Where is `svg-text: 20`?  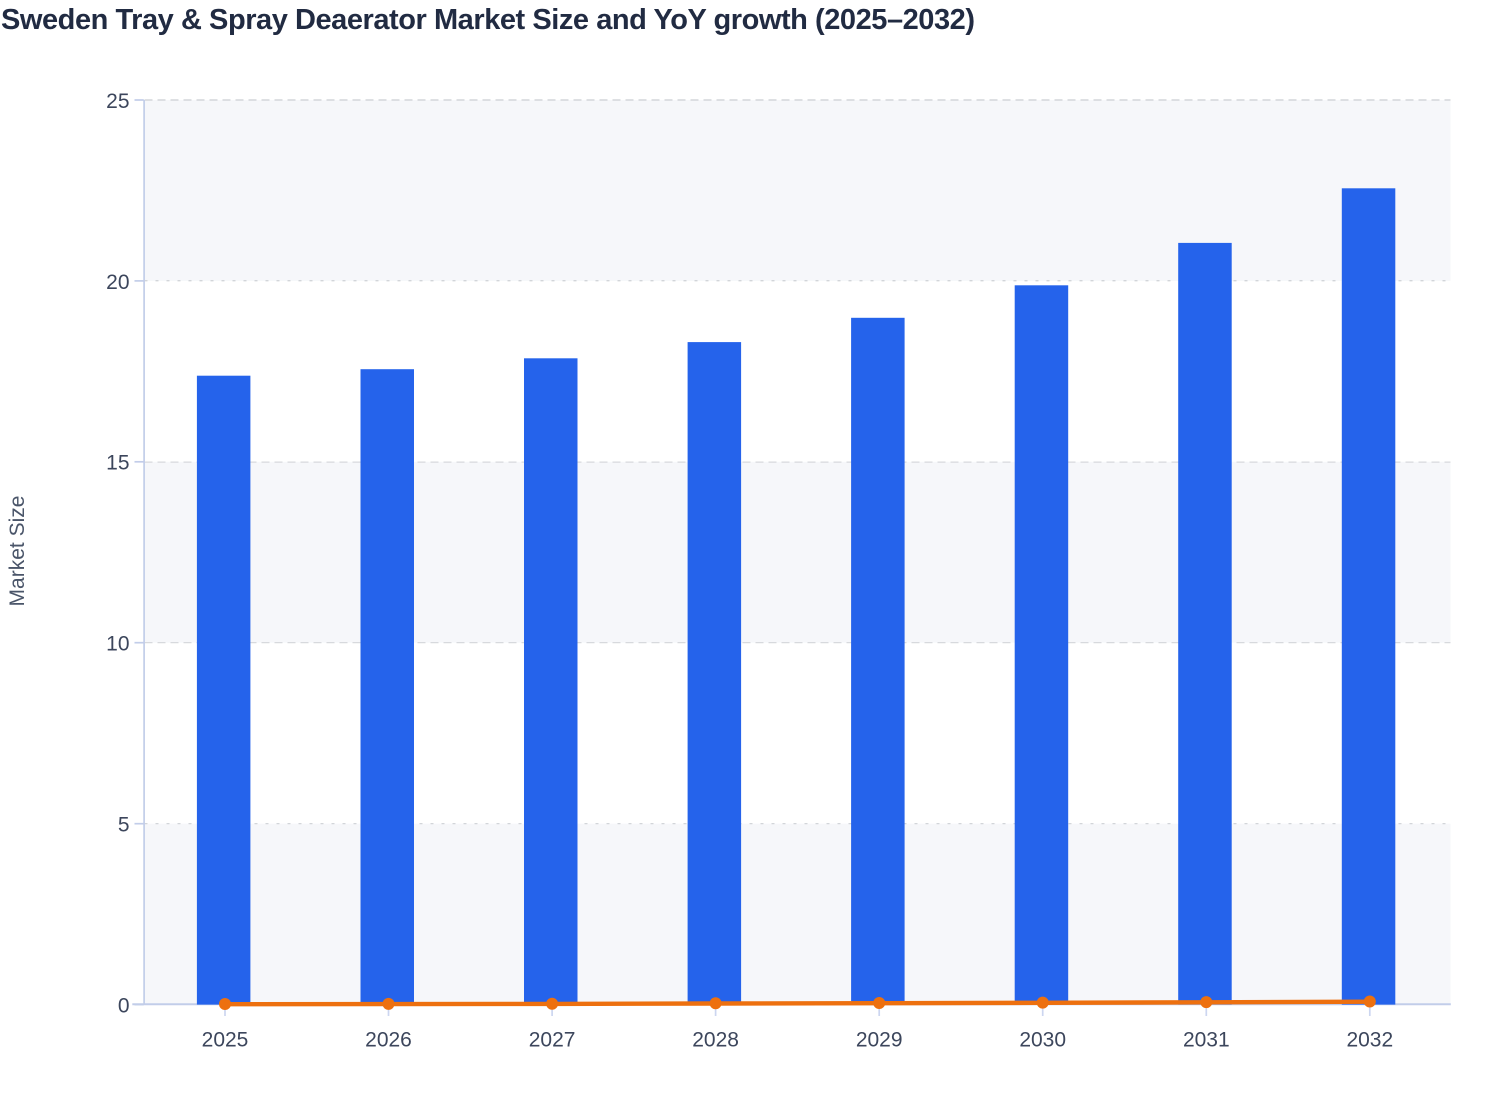
svg-text: 20 is located at coordinates (117, 282).